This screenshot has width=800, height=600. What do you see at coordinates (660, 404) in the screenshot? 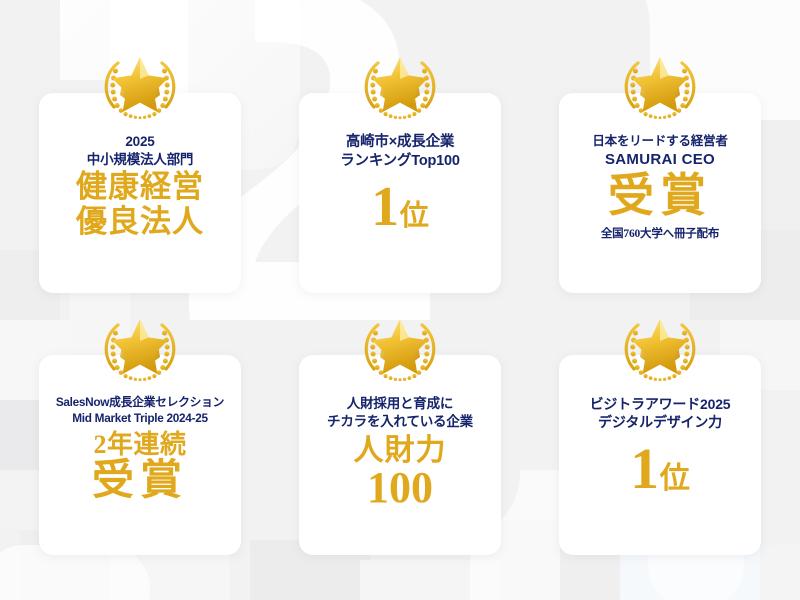
I see `headline-line-1: ビジトラアワード2025` at bounding box center [660, 404].